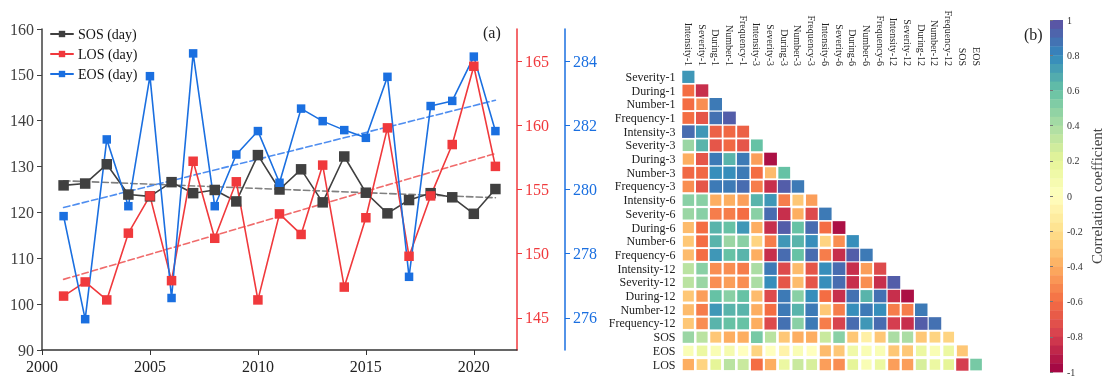  What do you see at coordinates (585, 318) in the screenshot?
I see `y3-tick-label: 276` at bounding box center [585, 318].